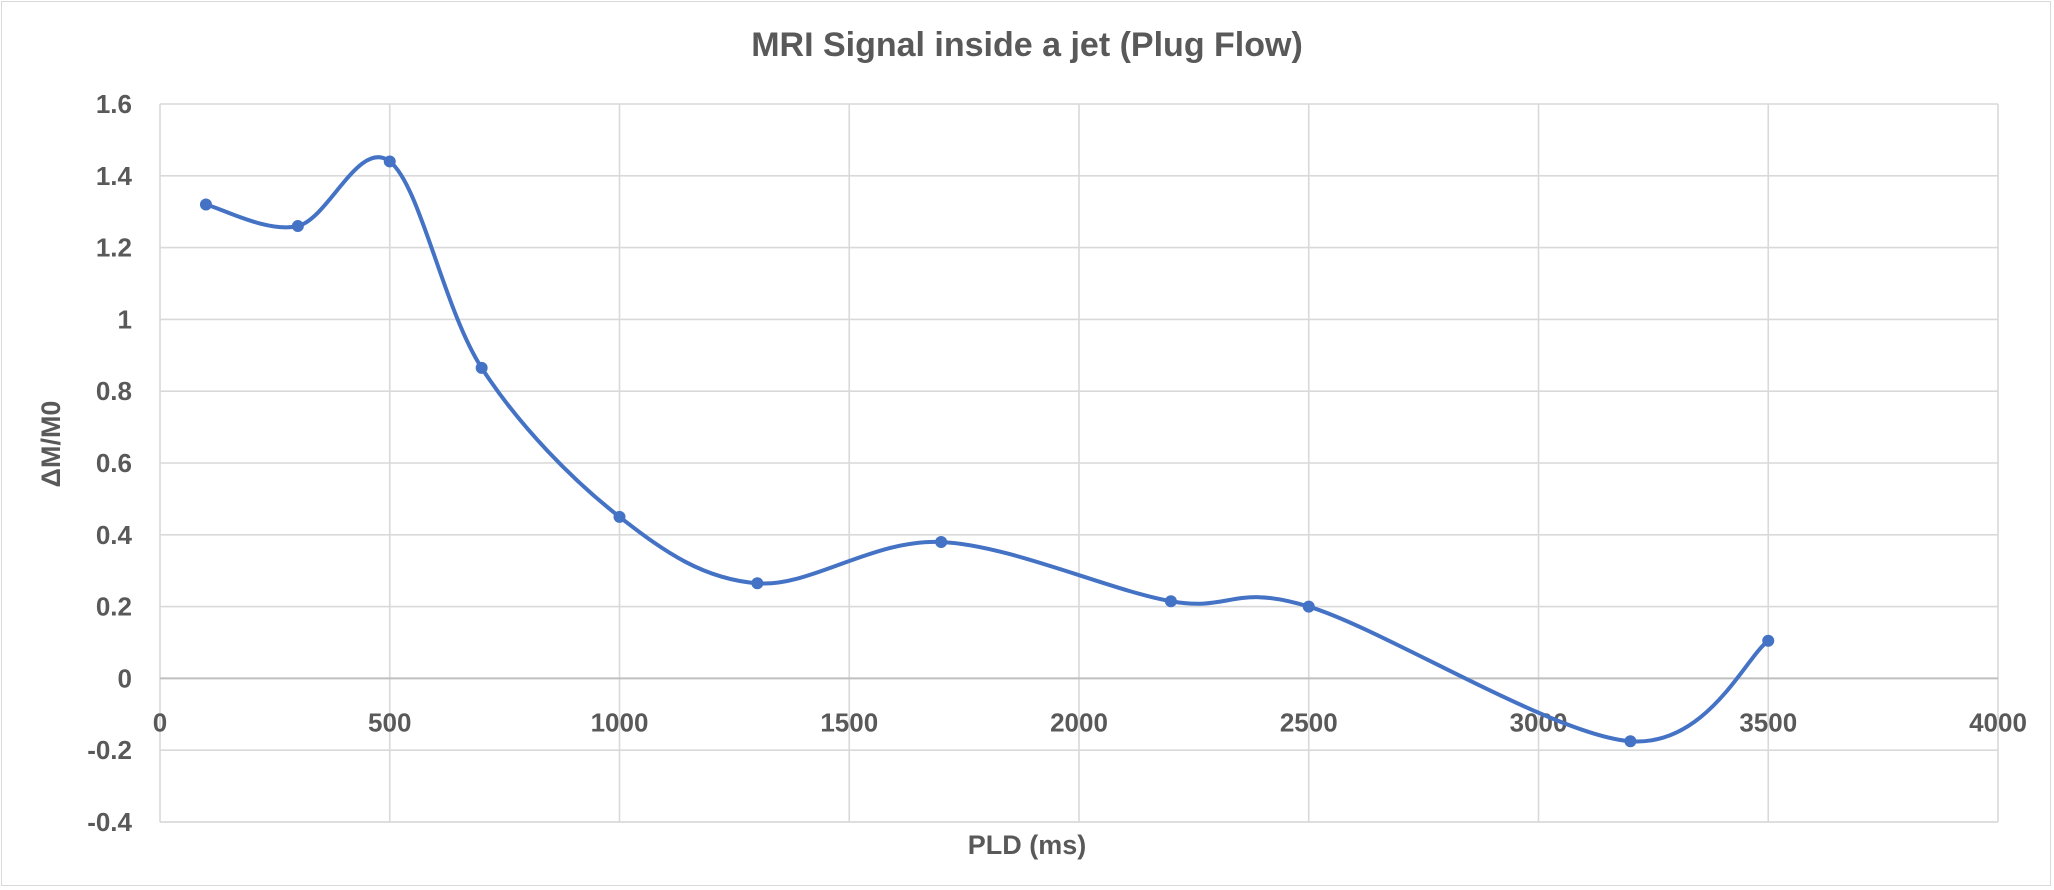 The height and width of the screenshot is (890, 2054). What do you see at coordinates (1079, 722) in the screenshot?
I see `x-tick-label: 2000` at bounding box center [1079, 722].